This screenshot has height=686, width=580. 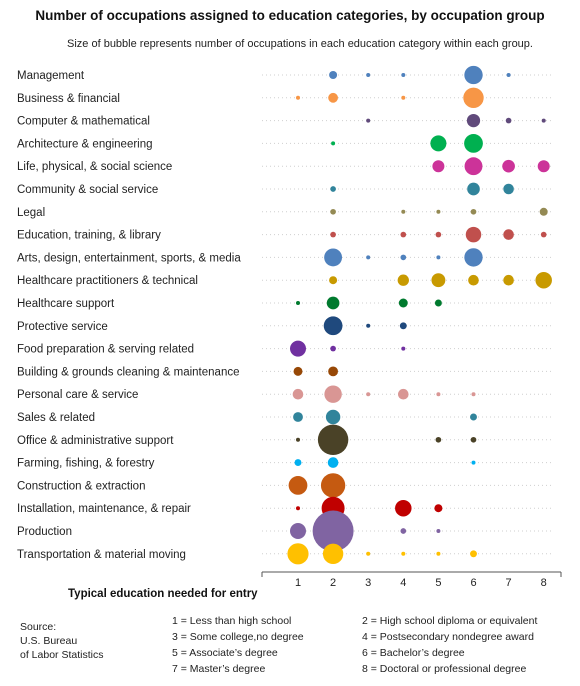 I want to click on legend-entry: 7 = Master’s degree, so click(x=219, y=669).